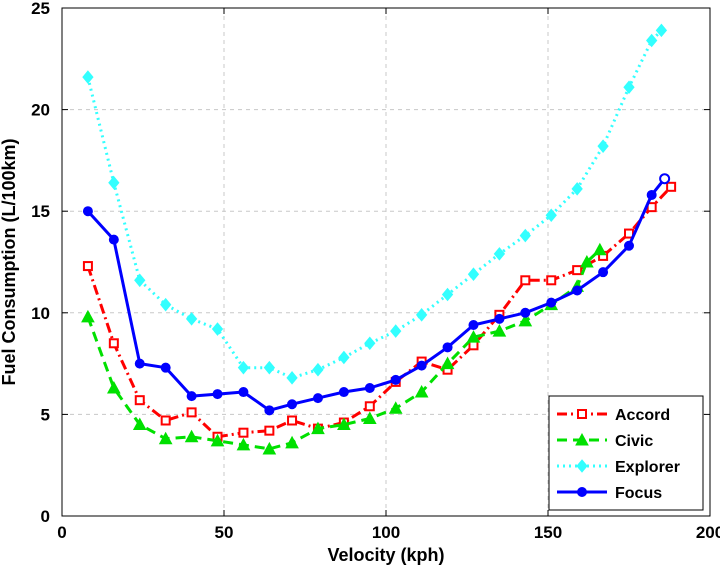 This screenshot has height=570, width=720. What do you see at coordinates (605, 441) in the screenshot?
I see `legend-item-civic: Civic` at bounding box center [605, 441].